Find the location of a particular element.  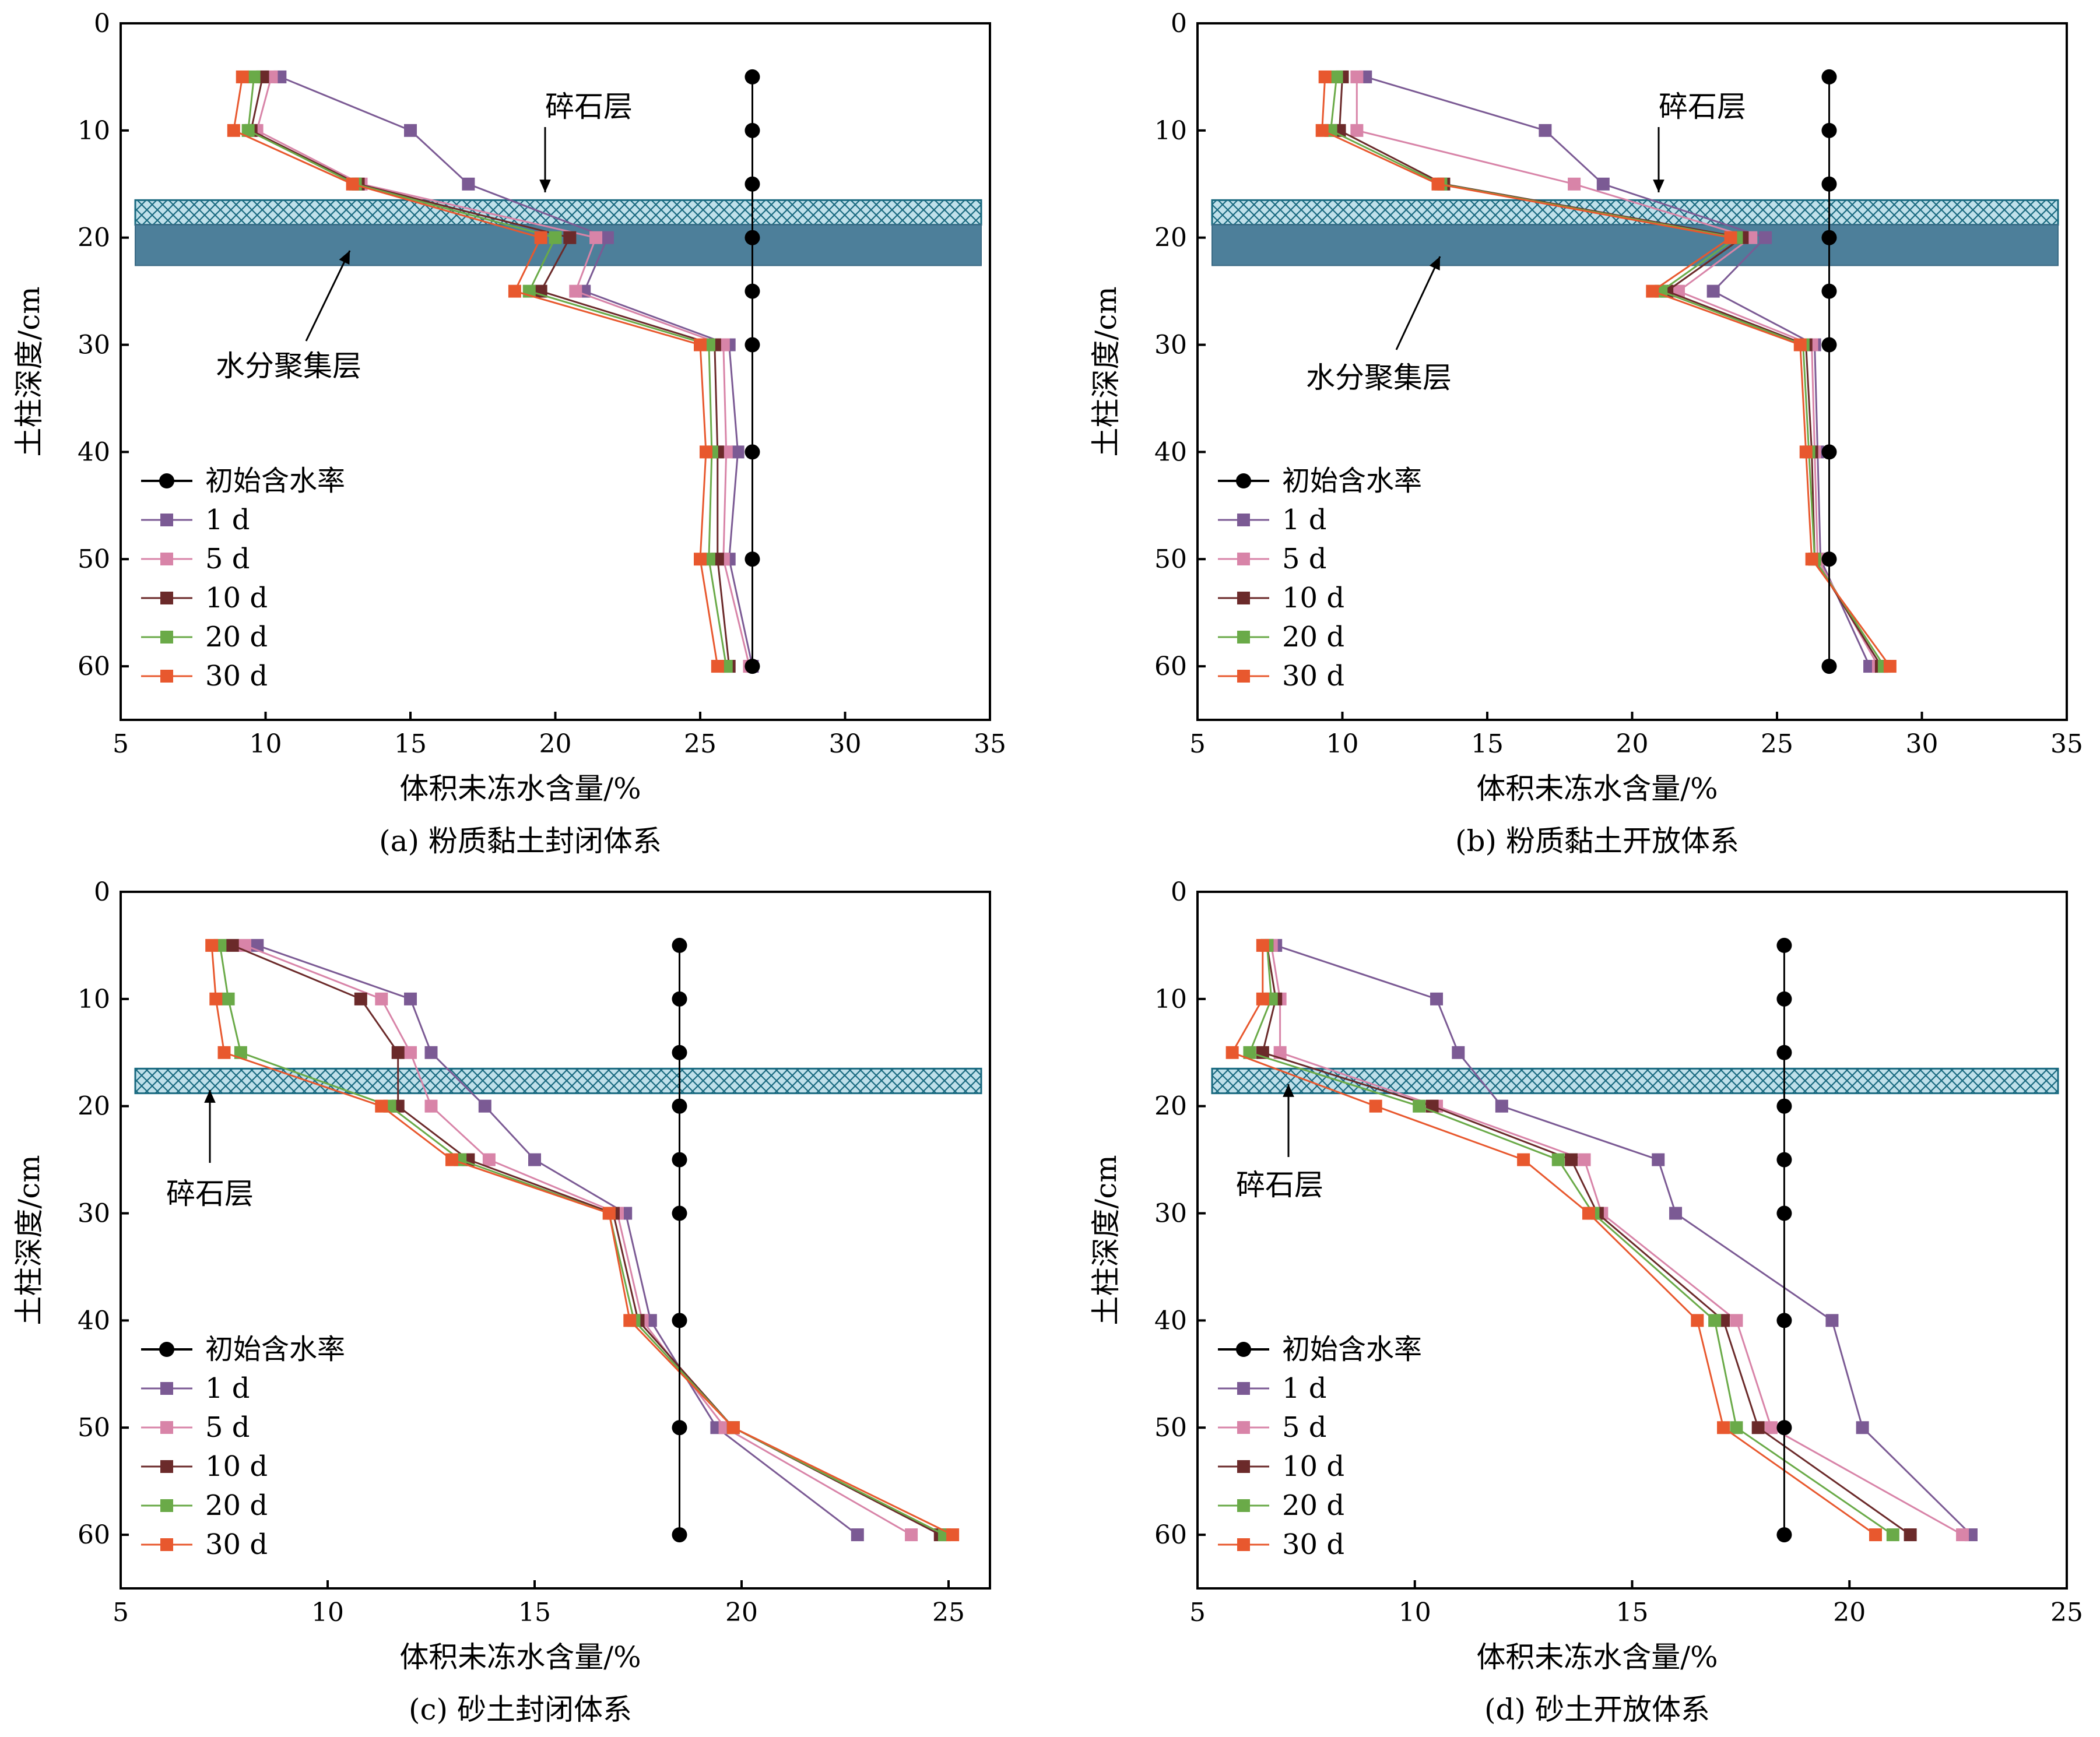

x-tick-label: 30 is located at coordinates (845, 744).